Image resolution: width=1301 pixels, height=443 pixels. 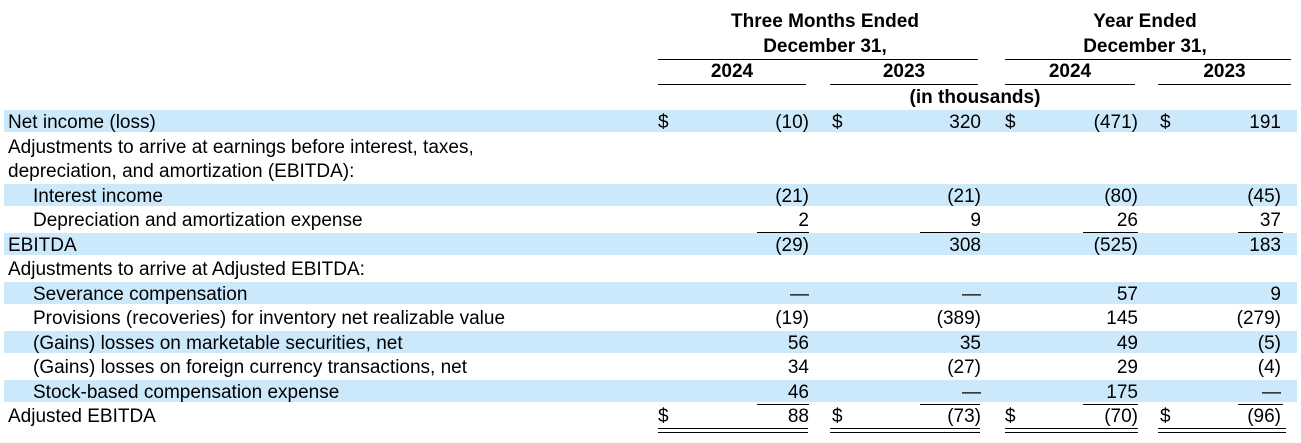 What do you see at coordinates (818, 59) in the screenshot?
I see `header-rule-three-months` at bounding box center [818, 59].